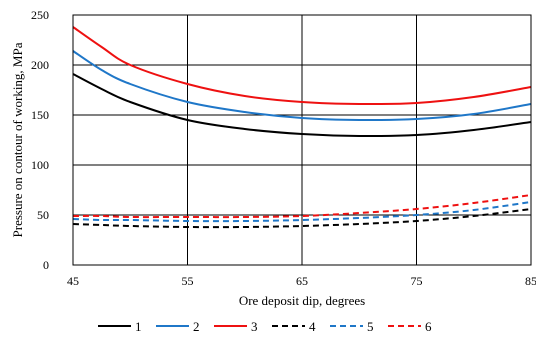  Describe the element at coordinates (302, 281) in the screenshot. I see `x-tick-label: 65` at that location.